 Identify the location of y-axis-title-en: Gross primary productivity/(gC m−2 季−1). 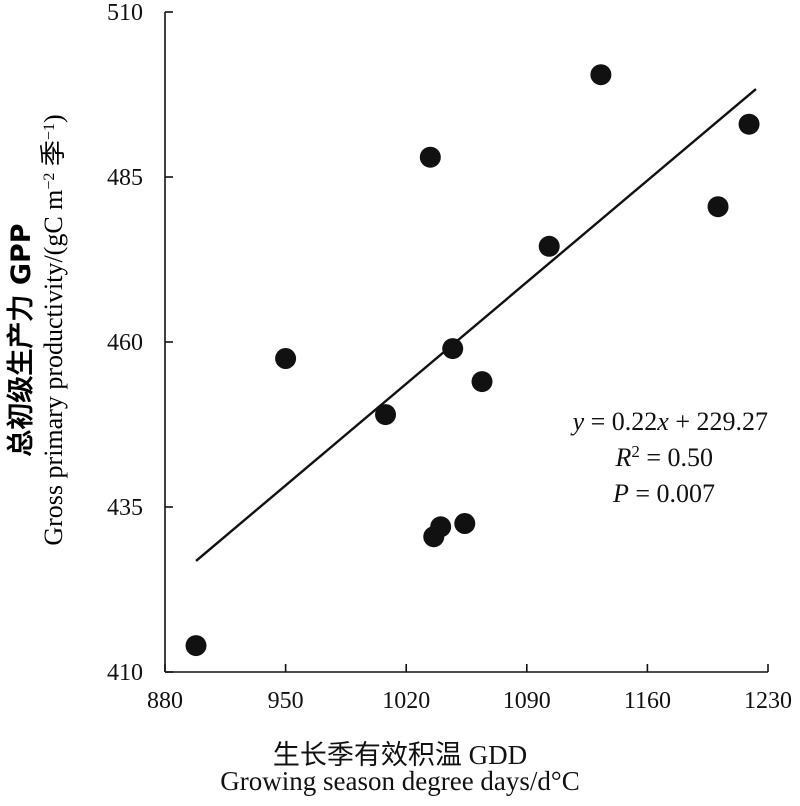
(53, 329).